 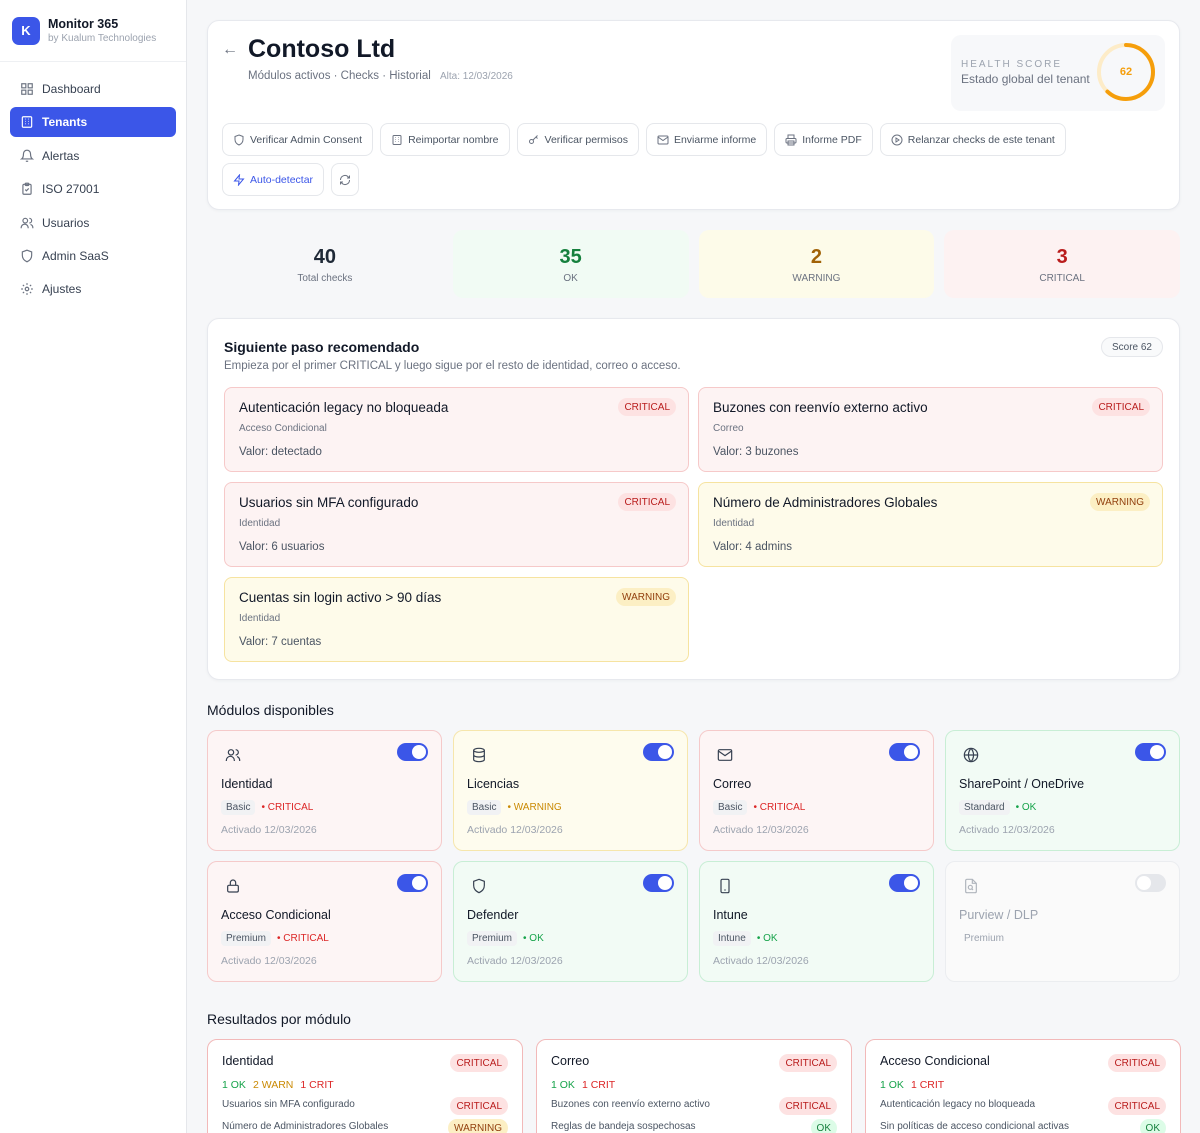 I want to click on sidebar-item-label: Dashboard, so click(x=71, y=89).